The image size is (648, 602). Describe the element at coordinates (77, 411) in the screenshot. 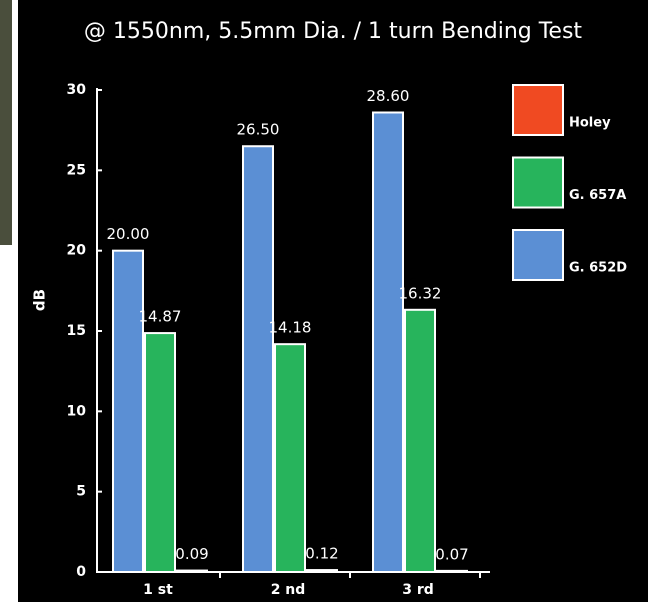

I see `y-tick-label: 10` at that location.